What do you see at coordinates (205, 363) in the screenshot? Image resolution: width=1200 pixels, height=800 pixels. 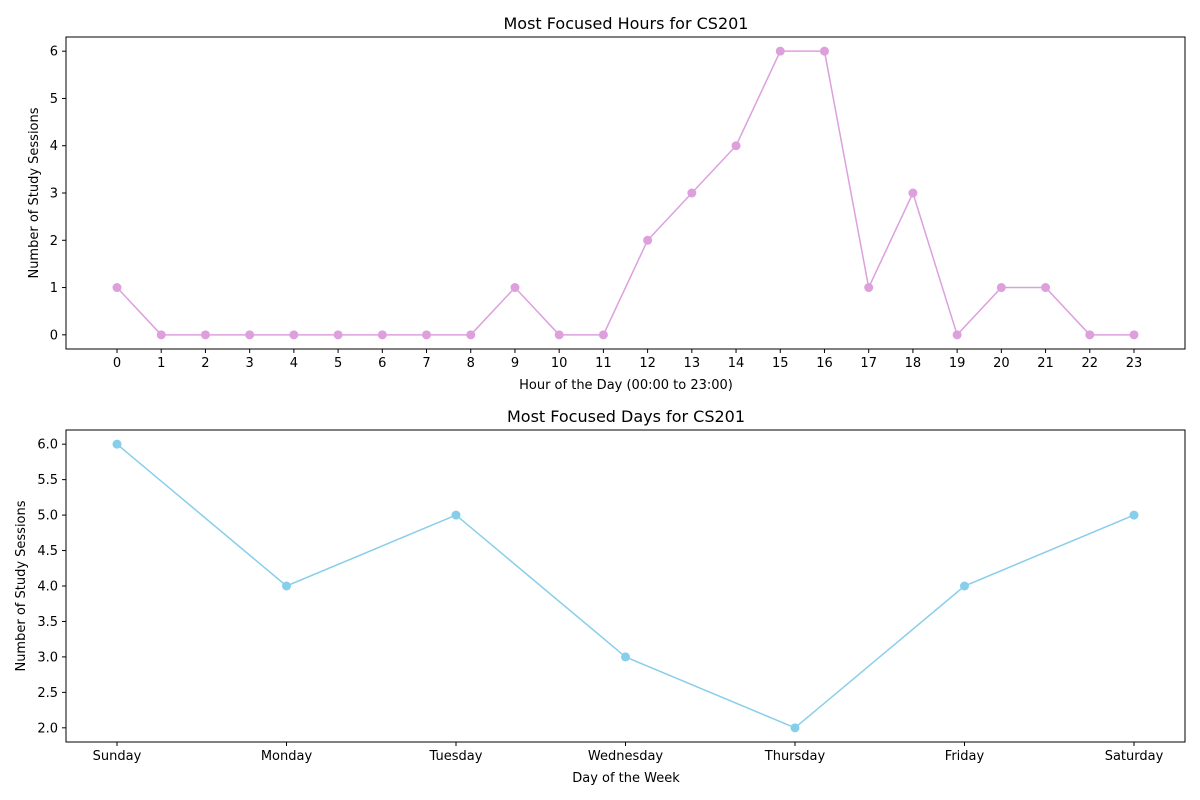 I see `hours-x-tick-label: 2` at bounding box center [205, 363].